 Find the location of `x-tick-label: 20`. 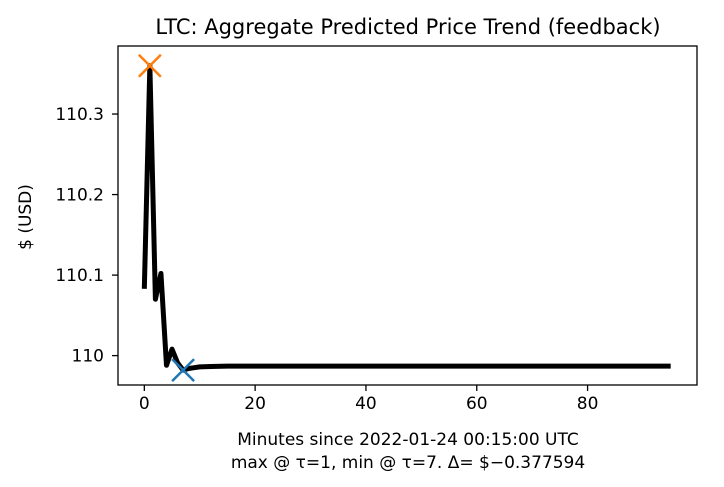

x-tick-label: 20 is located at coordinates (255, 404).